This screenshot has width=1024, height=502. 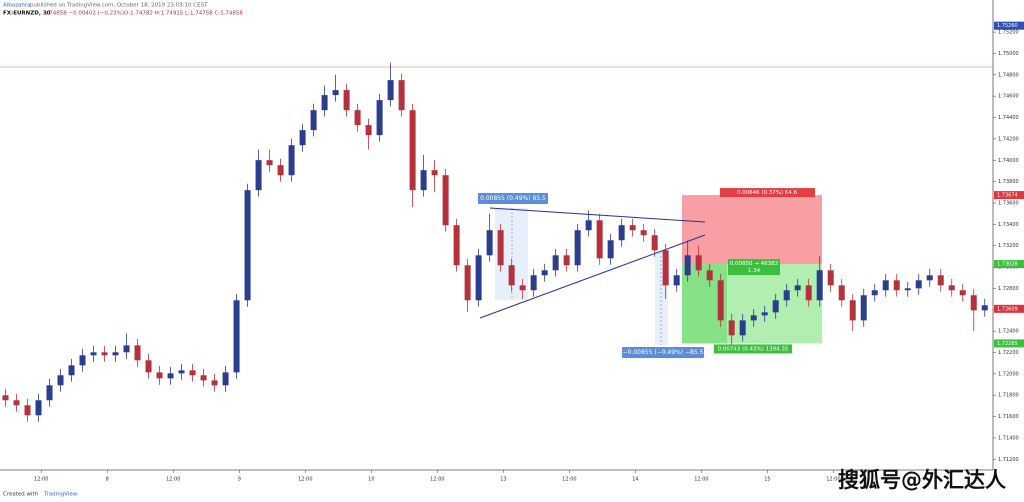 I want to click on ratio-label: 1.34, so click(x=754, y=271).